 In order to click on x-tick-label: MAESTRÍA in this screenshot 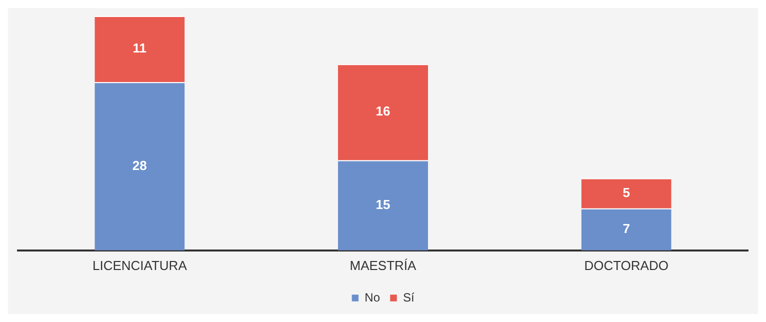, I will do `click(383, 265)`.